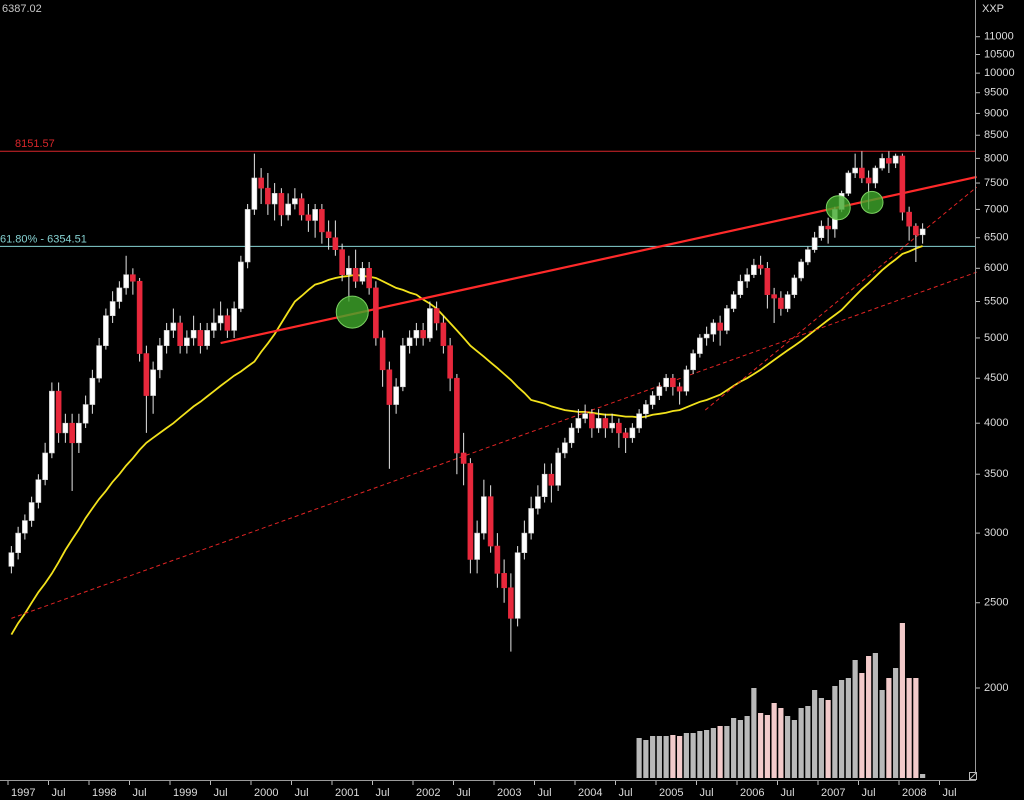 The width and height of the screenshot is (1024, 800). I want to click on y-tick-label: 10500, so click(999, 54).